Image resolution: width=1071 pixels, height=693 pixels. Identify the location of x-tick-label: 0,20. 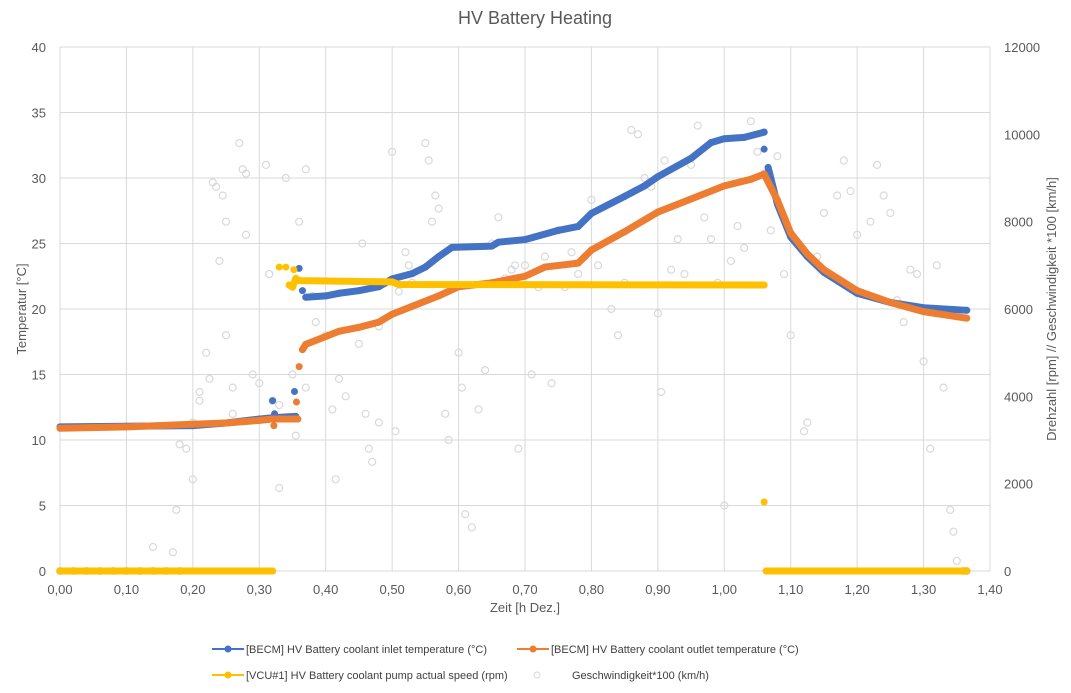
(192, 589).